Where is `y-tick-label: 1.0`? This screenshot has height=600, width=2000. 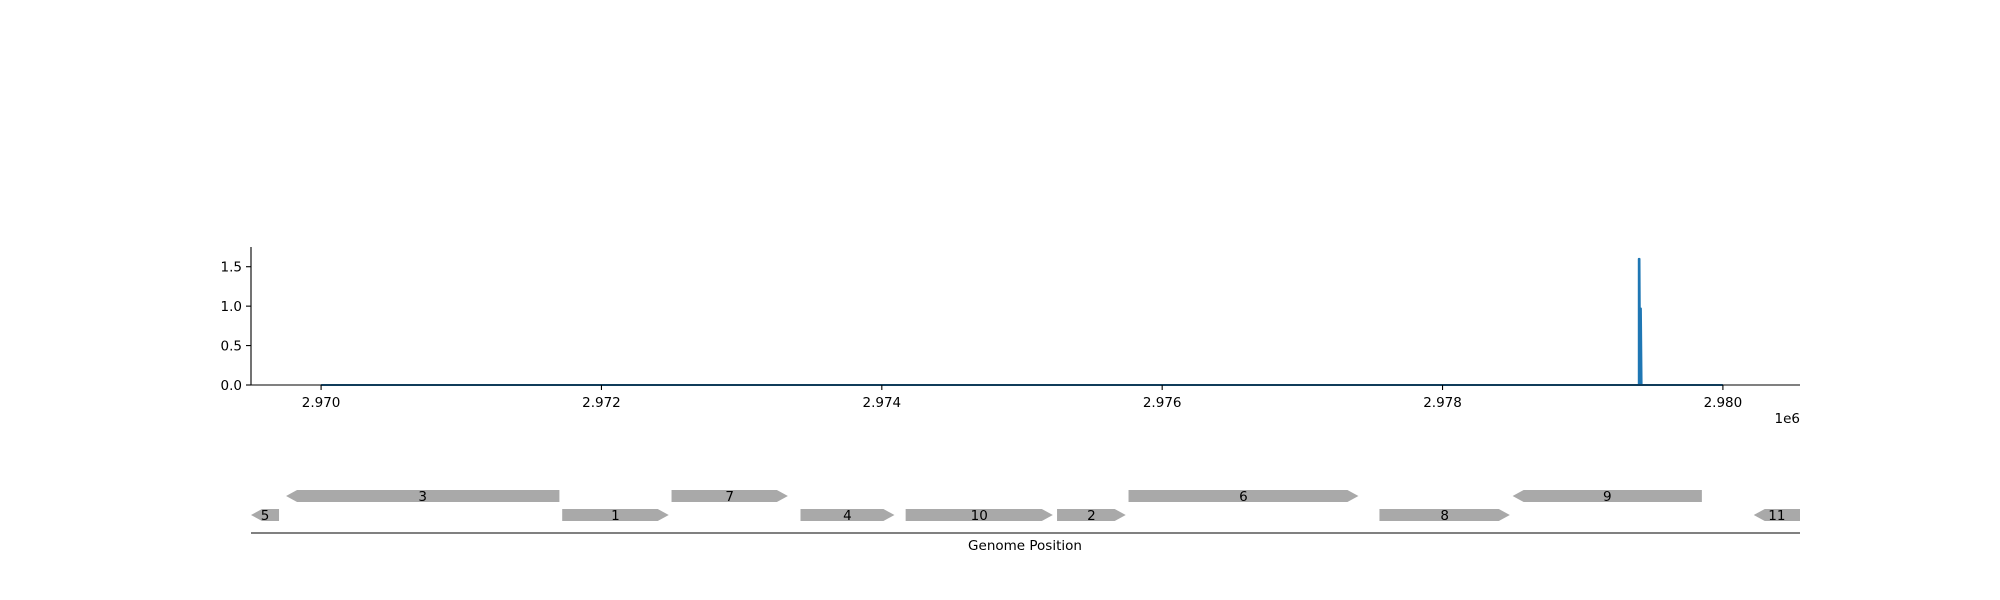 y-tick-label: 1.0 is located at coordinates (231, 307).